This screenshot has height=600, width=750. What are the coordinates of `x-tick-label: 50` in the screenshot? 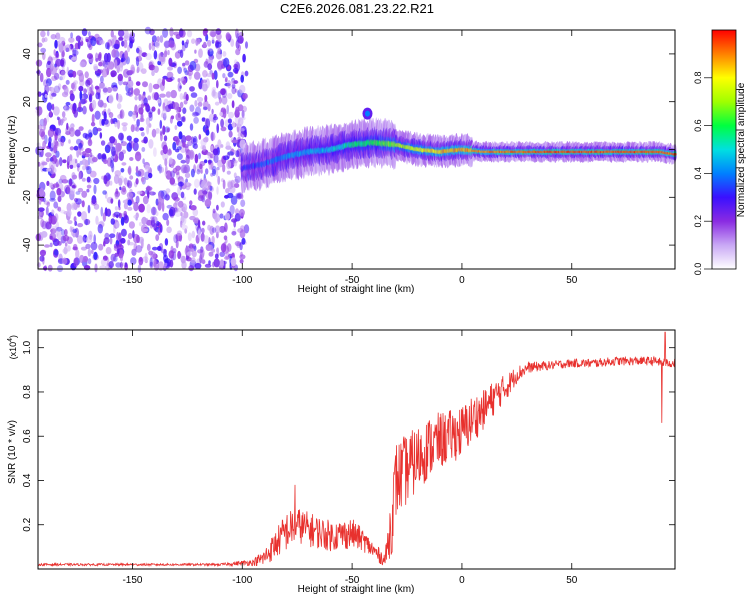 It's located at (572, 280).